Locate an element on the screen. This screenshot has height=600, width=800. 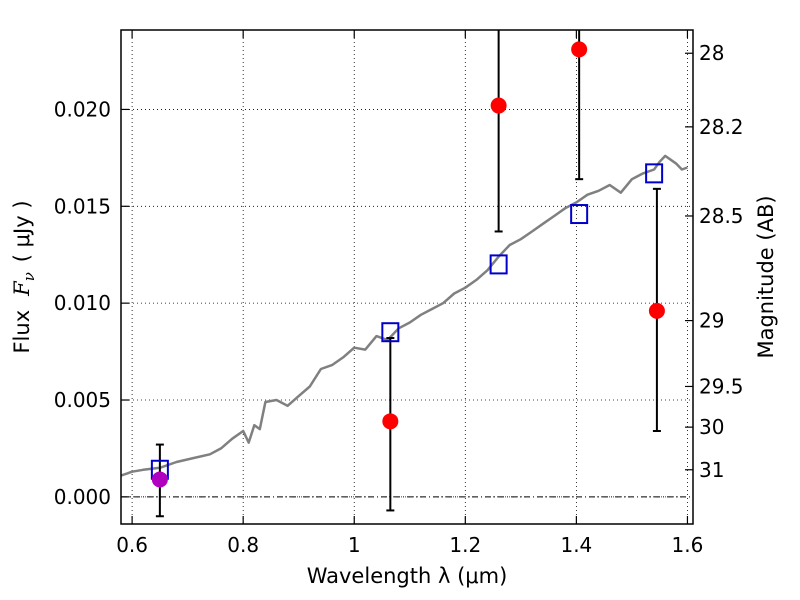
x-tick-label: 0.8 is located at coordinates (243, 545).